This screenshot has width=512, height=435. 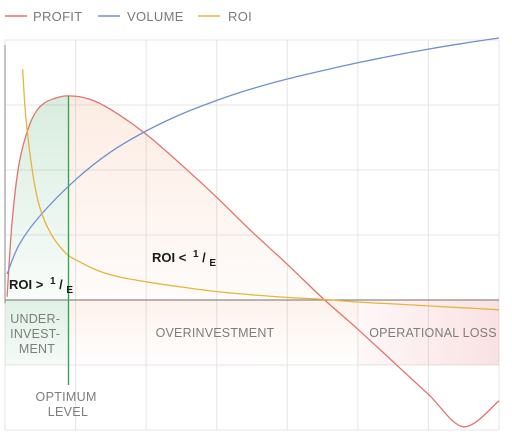 What do you see at coordinates (184, 257) in the screenshot?
I see `roi-less-annotation: ROI < 1 / E` at bounding box center [184, 257].